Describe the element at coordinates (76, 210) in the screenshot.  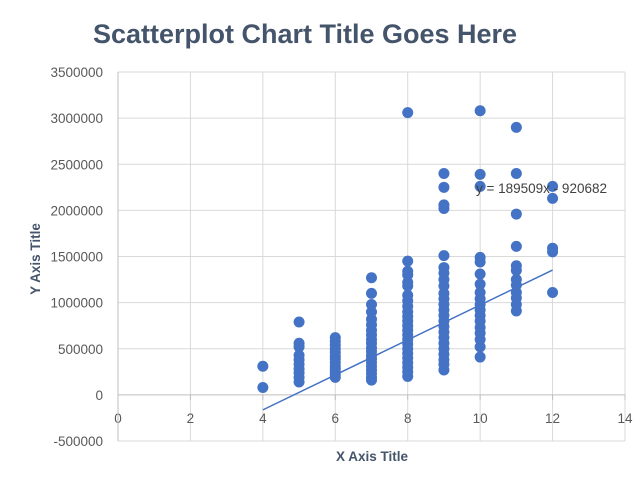
I see `y-tick-label: 2000000` at that location.